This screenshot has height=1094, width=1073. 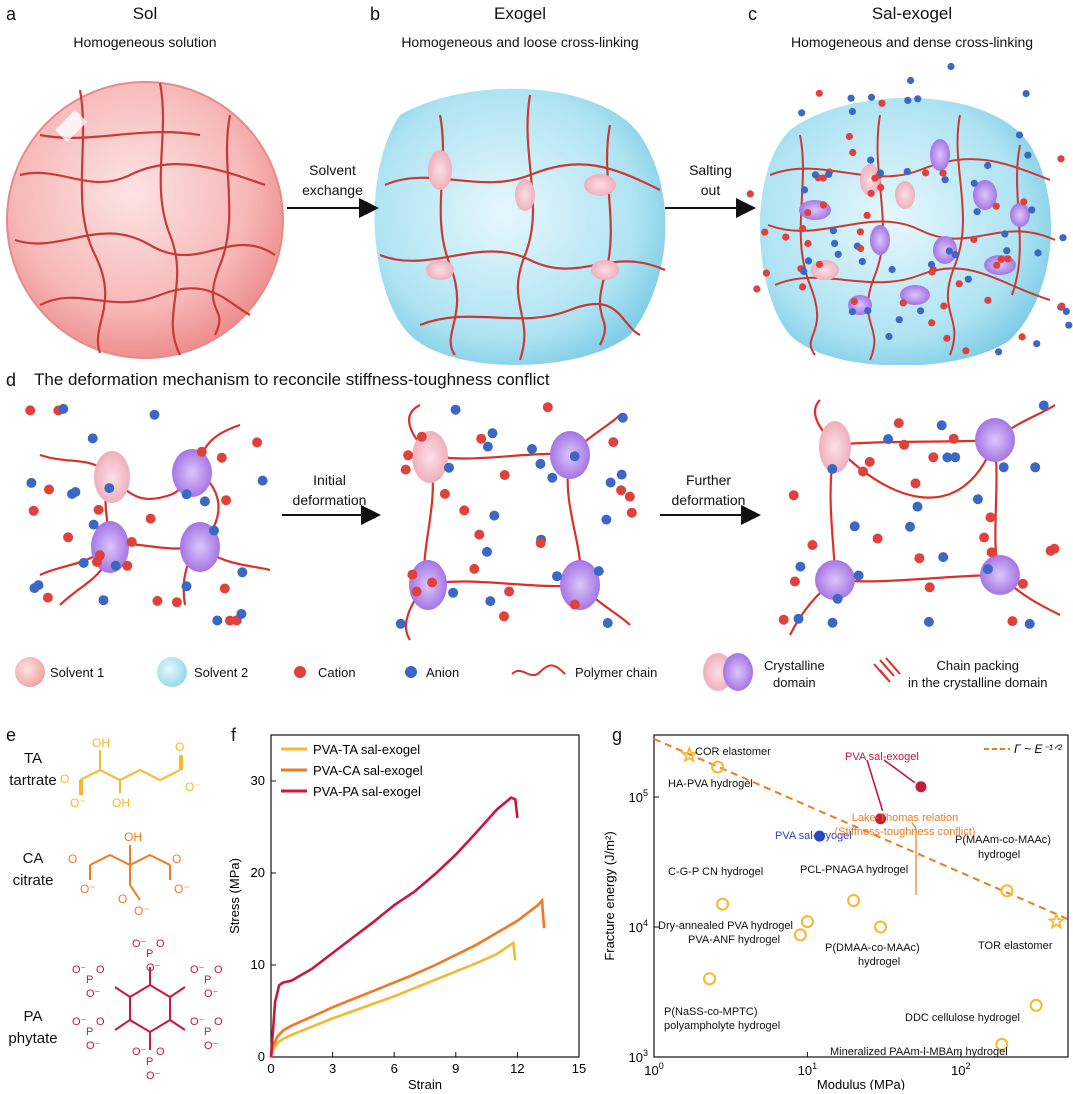 What do you see at coordinates (332, 190) in the screenshot?
I see `arrow-ab-line2: exchange` at bounding box center [332, 190].